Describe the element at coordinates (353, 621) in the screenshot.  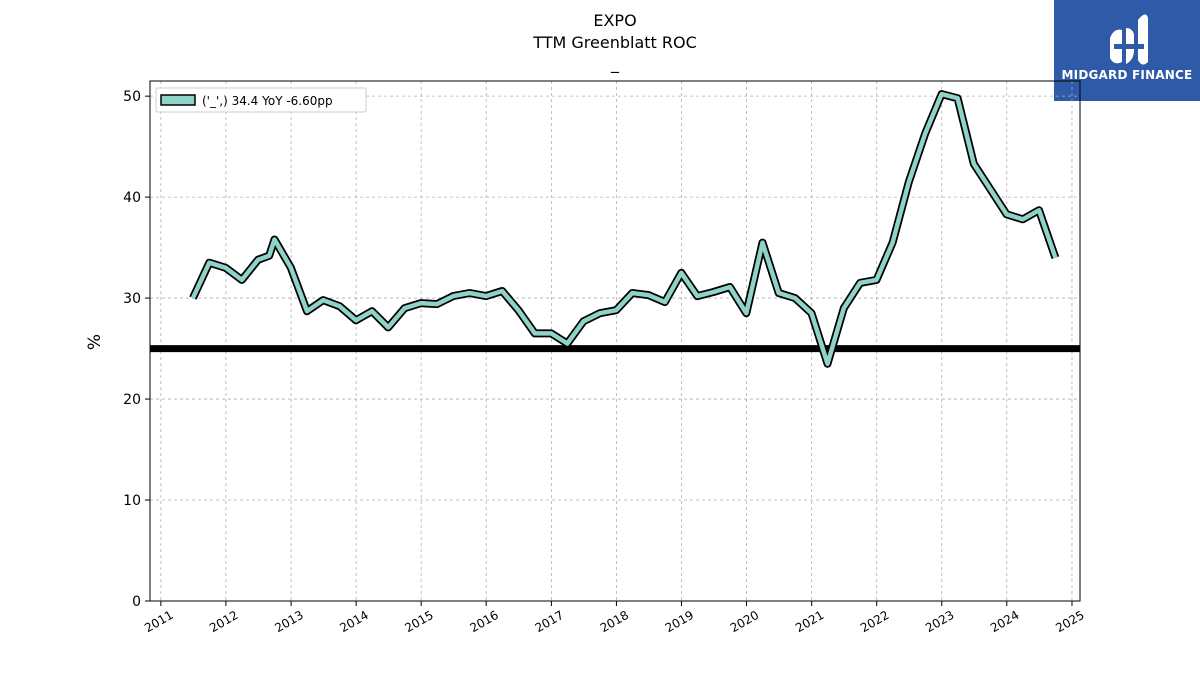
I see `x-tick-label: 2014` at that location.